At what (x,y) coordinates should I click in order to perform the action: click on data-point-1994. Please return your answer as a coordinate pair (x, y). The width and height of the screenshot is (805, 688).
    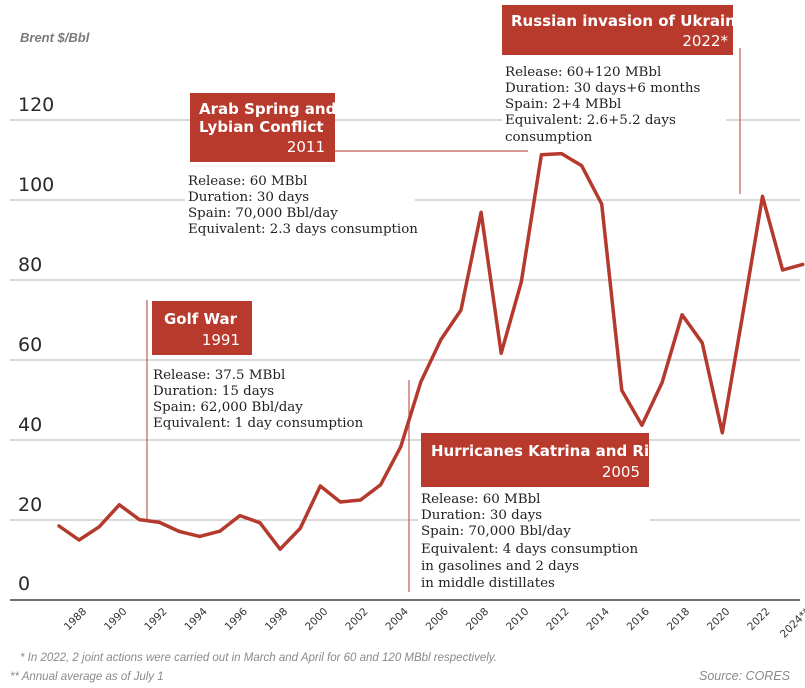
    Looking at the image, I should click on (200, 536).